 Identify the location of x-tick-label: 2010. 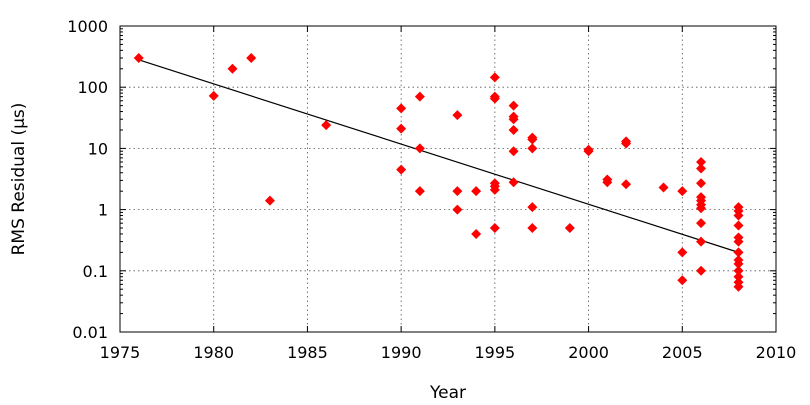
(776, 352).